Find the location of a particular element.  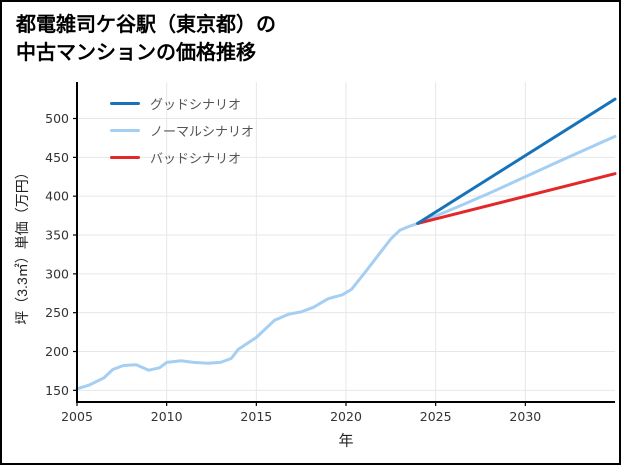

x-tick-label: 2025 is located at coordinates (436, 416).